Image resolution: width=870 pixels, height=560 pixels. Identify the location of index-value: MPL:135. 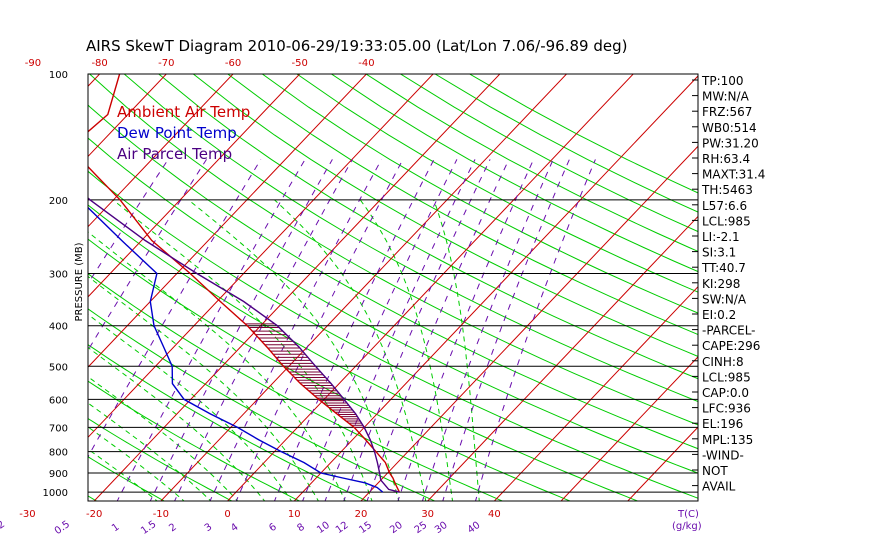
(727, 440).